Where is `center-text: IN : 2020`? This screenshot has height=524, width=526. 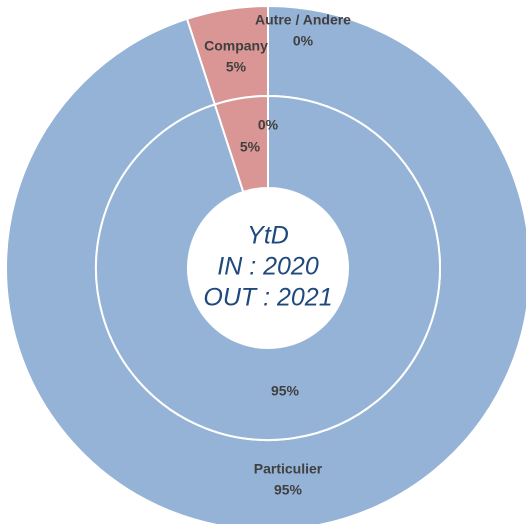
center-text: IN : 2020 is located at coordinates (268, 267).